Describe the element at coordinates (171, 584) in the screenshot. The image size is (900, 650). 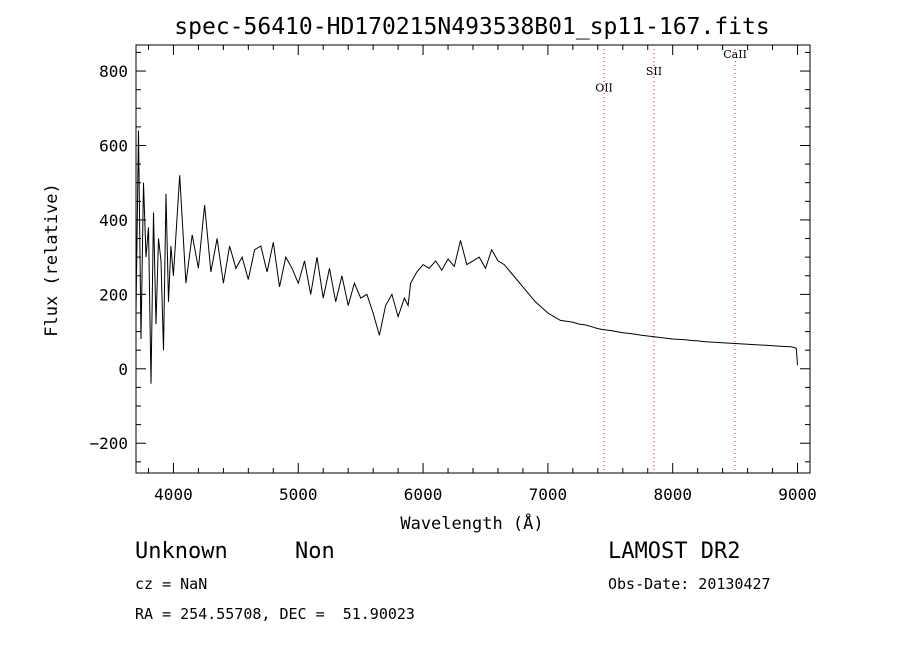
I see `redshift-label: cz = NaN` at that location.